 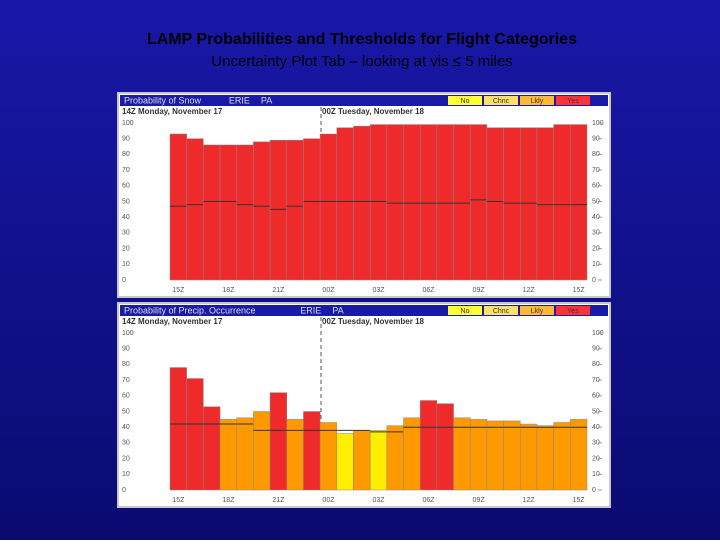 I want to click on y-tick-label: 80, so click(x=126, y=364).